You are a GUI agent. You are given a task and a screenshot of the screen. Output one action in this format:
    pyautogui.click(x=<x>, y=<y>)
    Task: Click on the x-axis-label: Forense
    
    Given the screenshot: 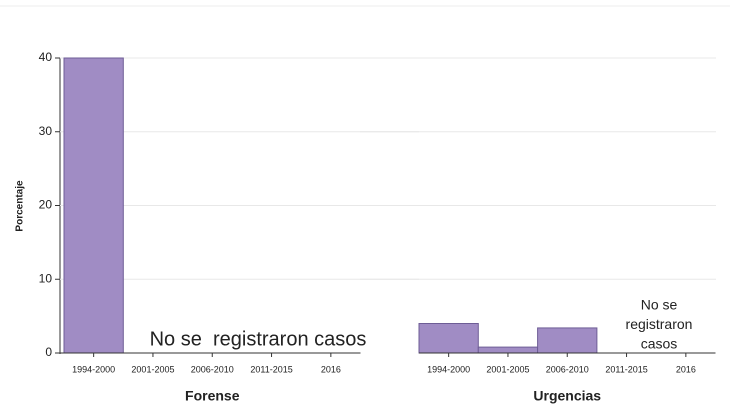 What is the action you would take?
    pyautogui.click(x=212, y=396)
    